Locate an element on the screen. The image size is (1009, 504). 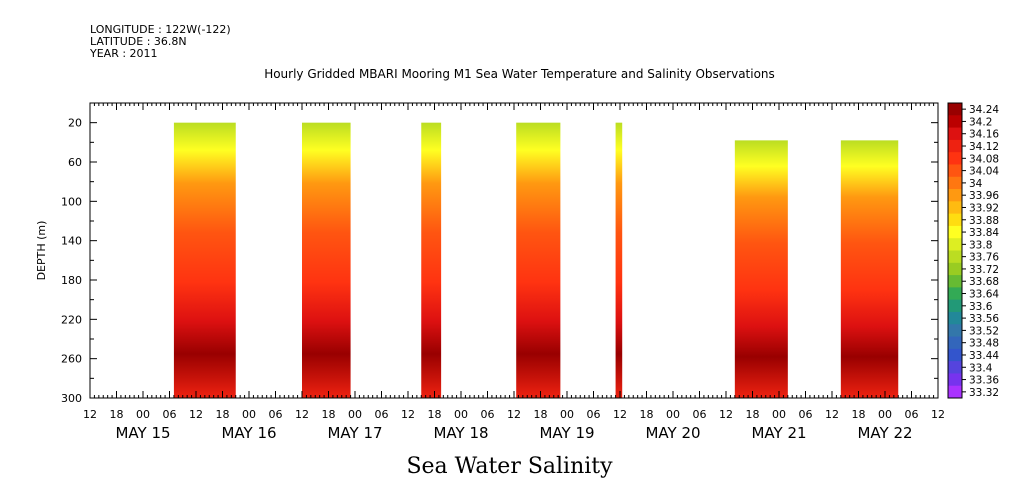
colorbar-label: 33.72 is located at coordinates (984, 270).